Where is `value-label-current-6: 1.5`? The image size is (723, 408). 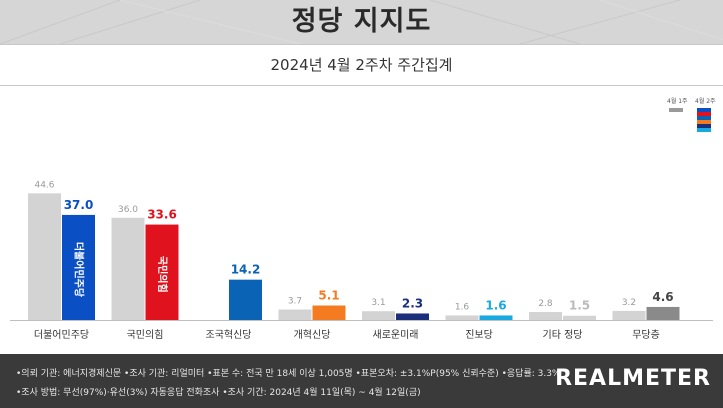 value-label-current-6: 1.5 is located at coordinates (579, 306).